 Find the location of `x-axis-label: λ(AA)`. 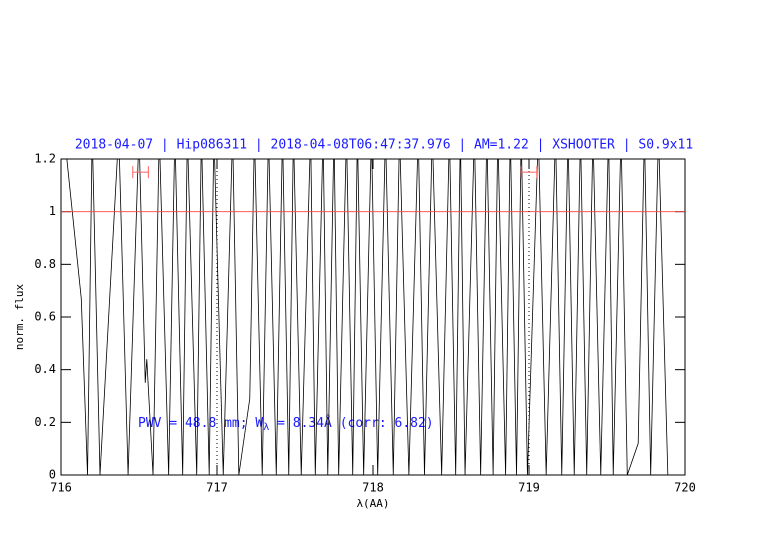

x-axis-label: λ(AA) is located at coordinates (372, 503).